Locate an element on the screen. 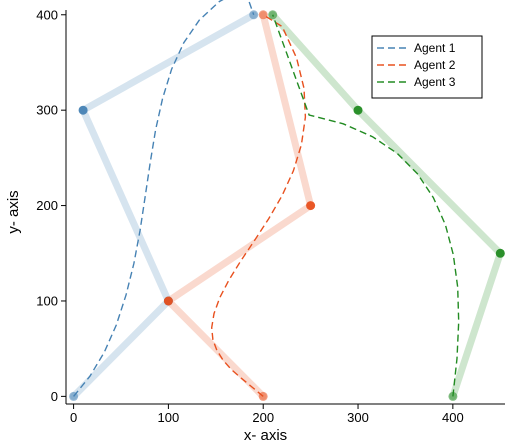 The height and width of the screenshot is (442, 505). y-ticks: 0 100 200 300 400 is located at coordinates (51, 205).